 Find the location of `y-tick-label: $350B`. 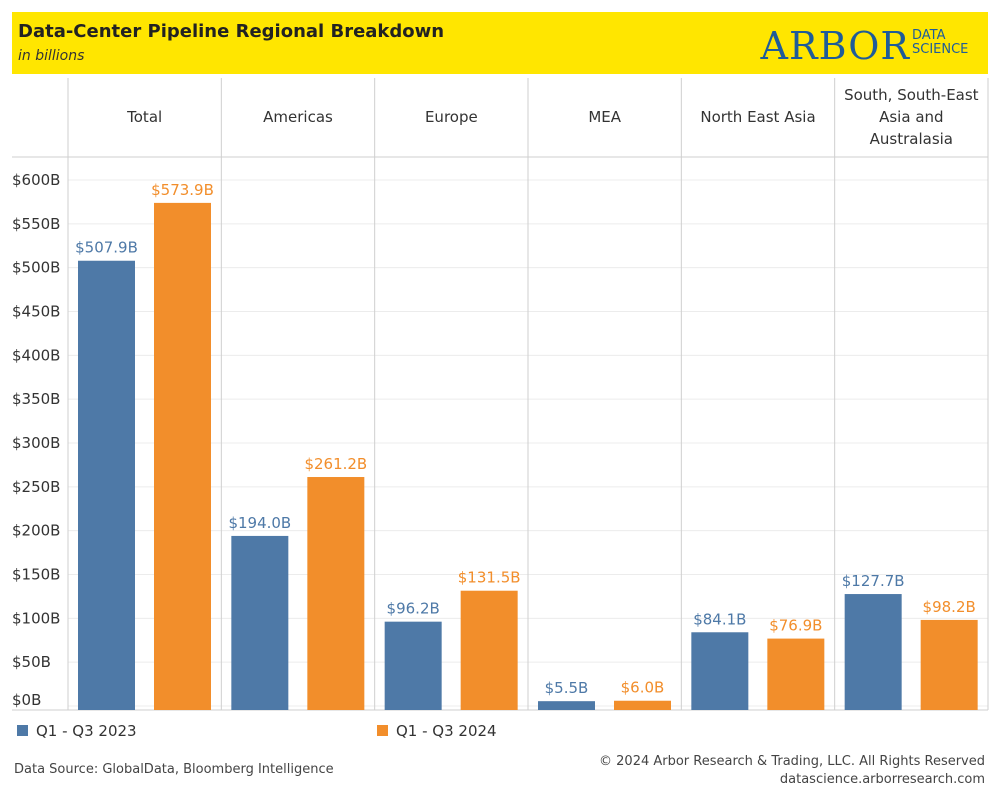

y-tick-label: $350B is located at coordinates (36, 399).